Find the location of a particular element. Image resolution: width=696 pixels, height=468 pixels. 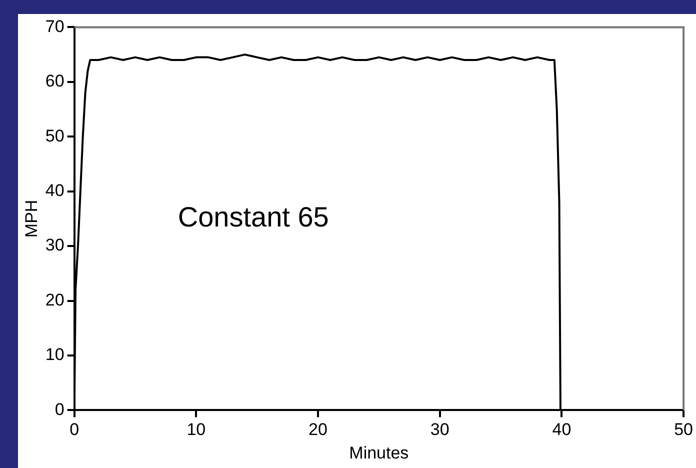

x-tick-label: 30 is located at coordinates (440, 430).